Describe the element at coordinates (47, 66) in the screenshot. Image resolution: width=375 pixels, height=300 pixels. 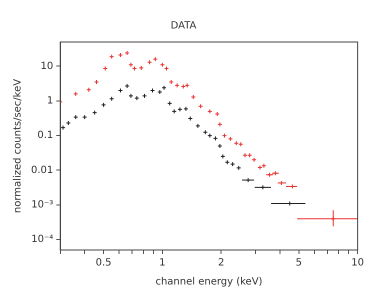
I see `y-tick-label: 10` at that location.